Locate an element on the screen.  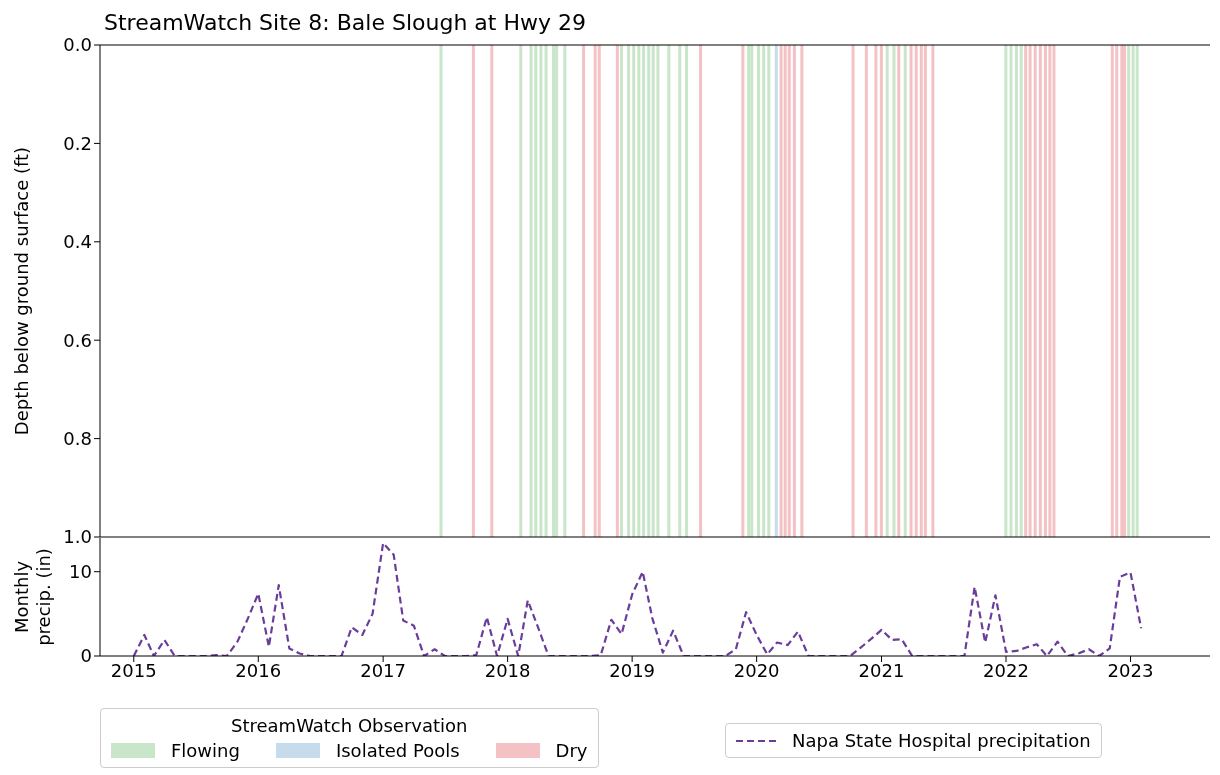
y-tick-label: 0.2 is located at coordinates (77, 143).